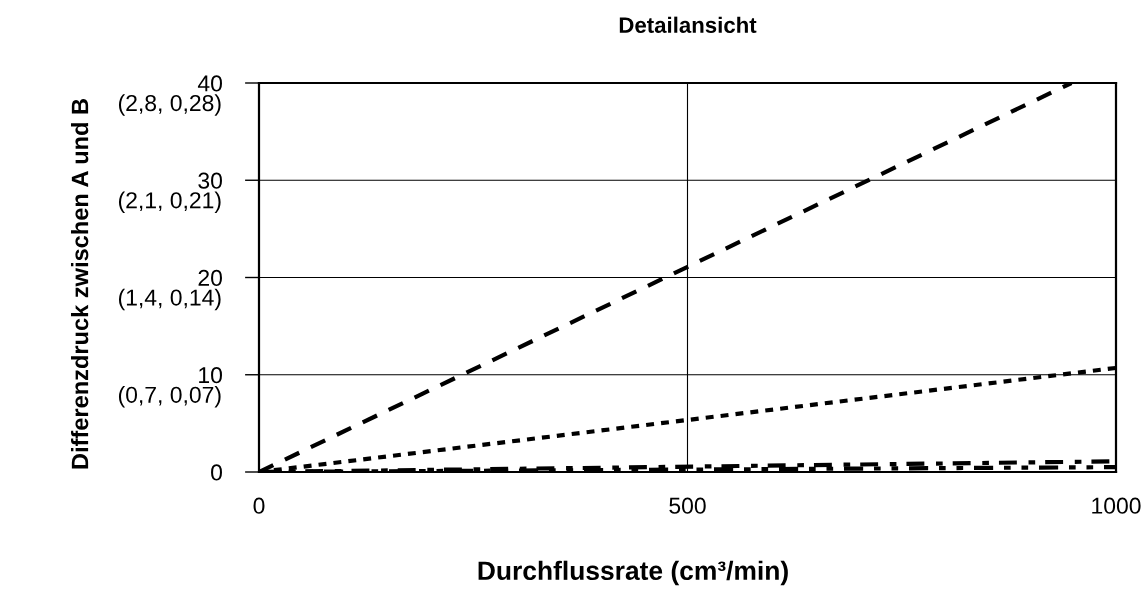 This screenshot has width=1146, height=589. I want to click on text: (0,7, 0,07), so click(169, 397).